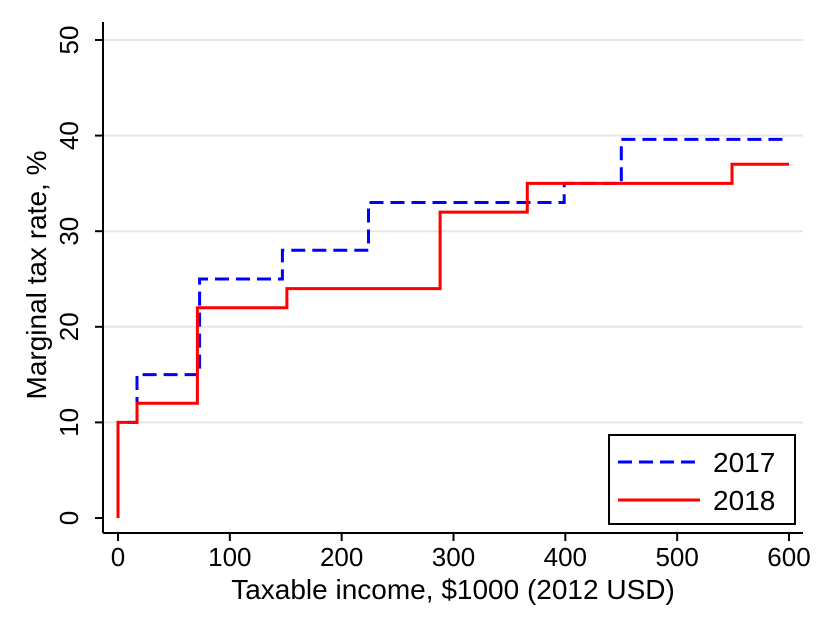 This screenshot has width=830, height=636. I want to click on y-tick-label-20: 20, so click(69, 326).